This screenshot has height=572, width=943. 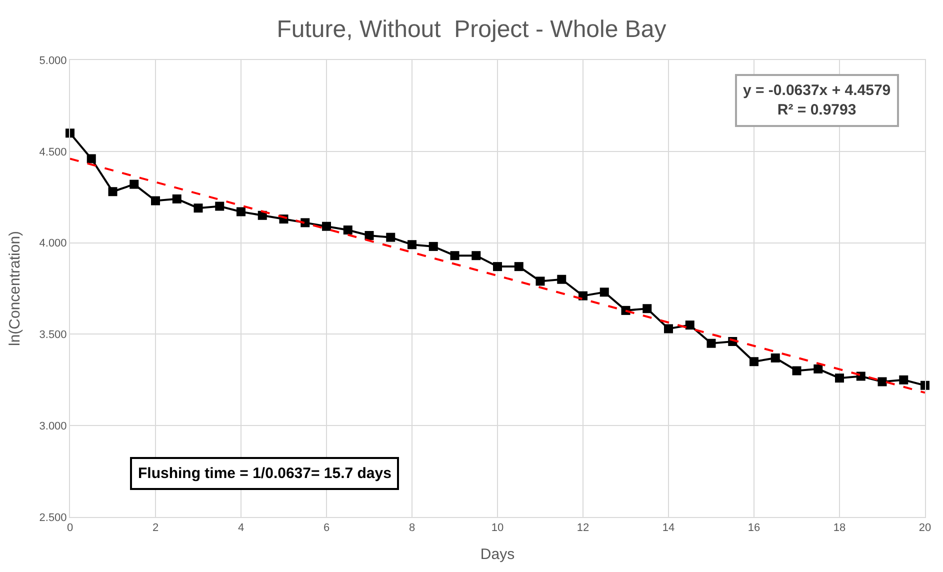 What do you see at coordinates (497, 528) in the screenshot?
I see `x-tick-label: 10` at bounding box center [497, 528].